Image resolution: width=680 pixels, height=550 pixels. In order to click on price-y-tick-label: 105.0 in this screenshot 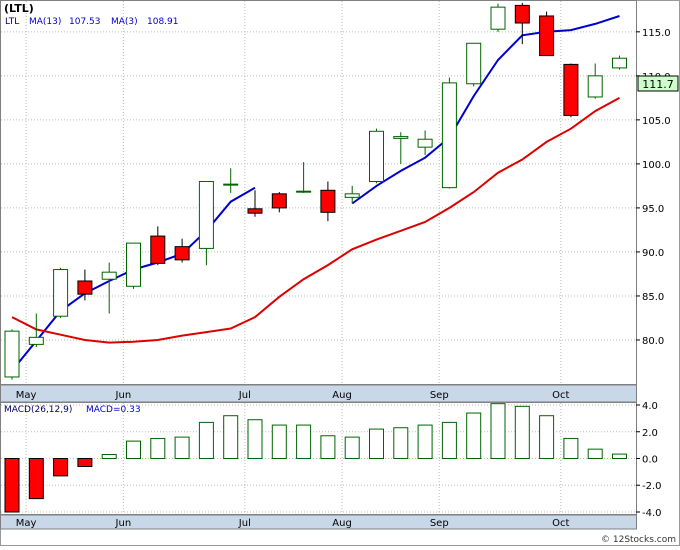, I will do `click(656, 121)`.